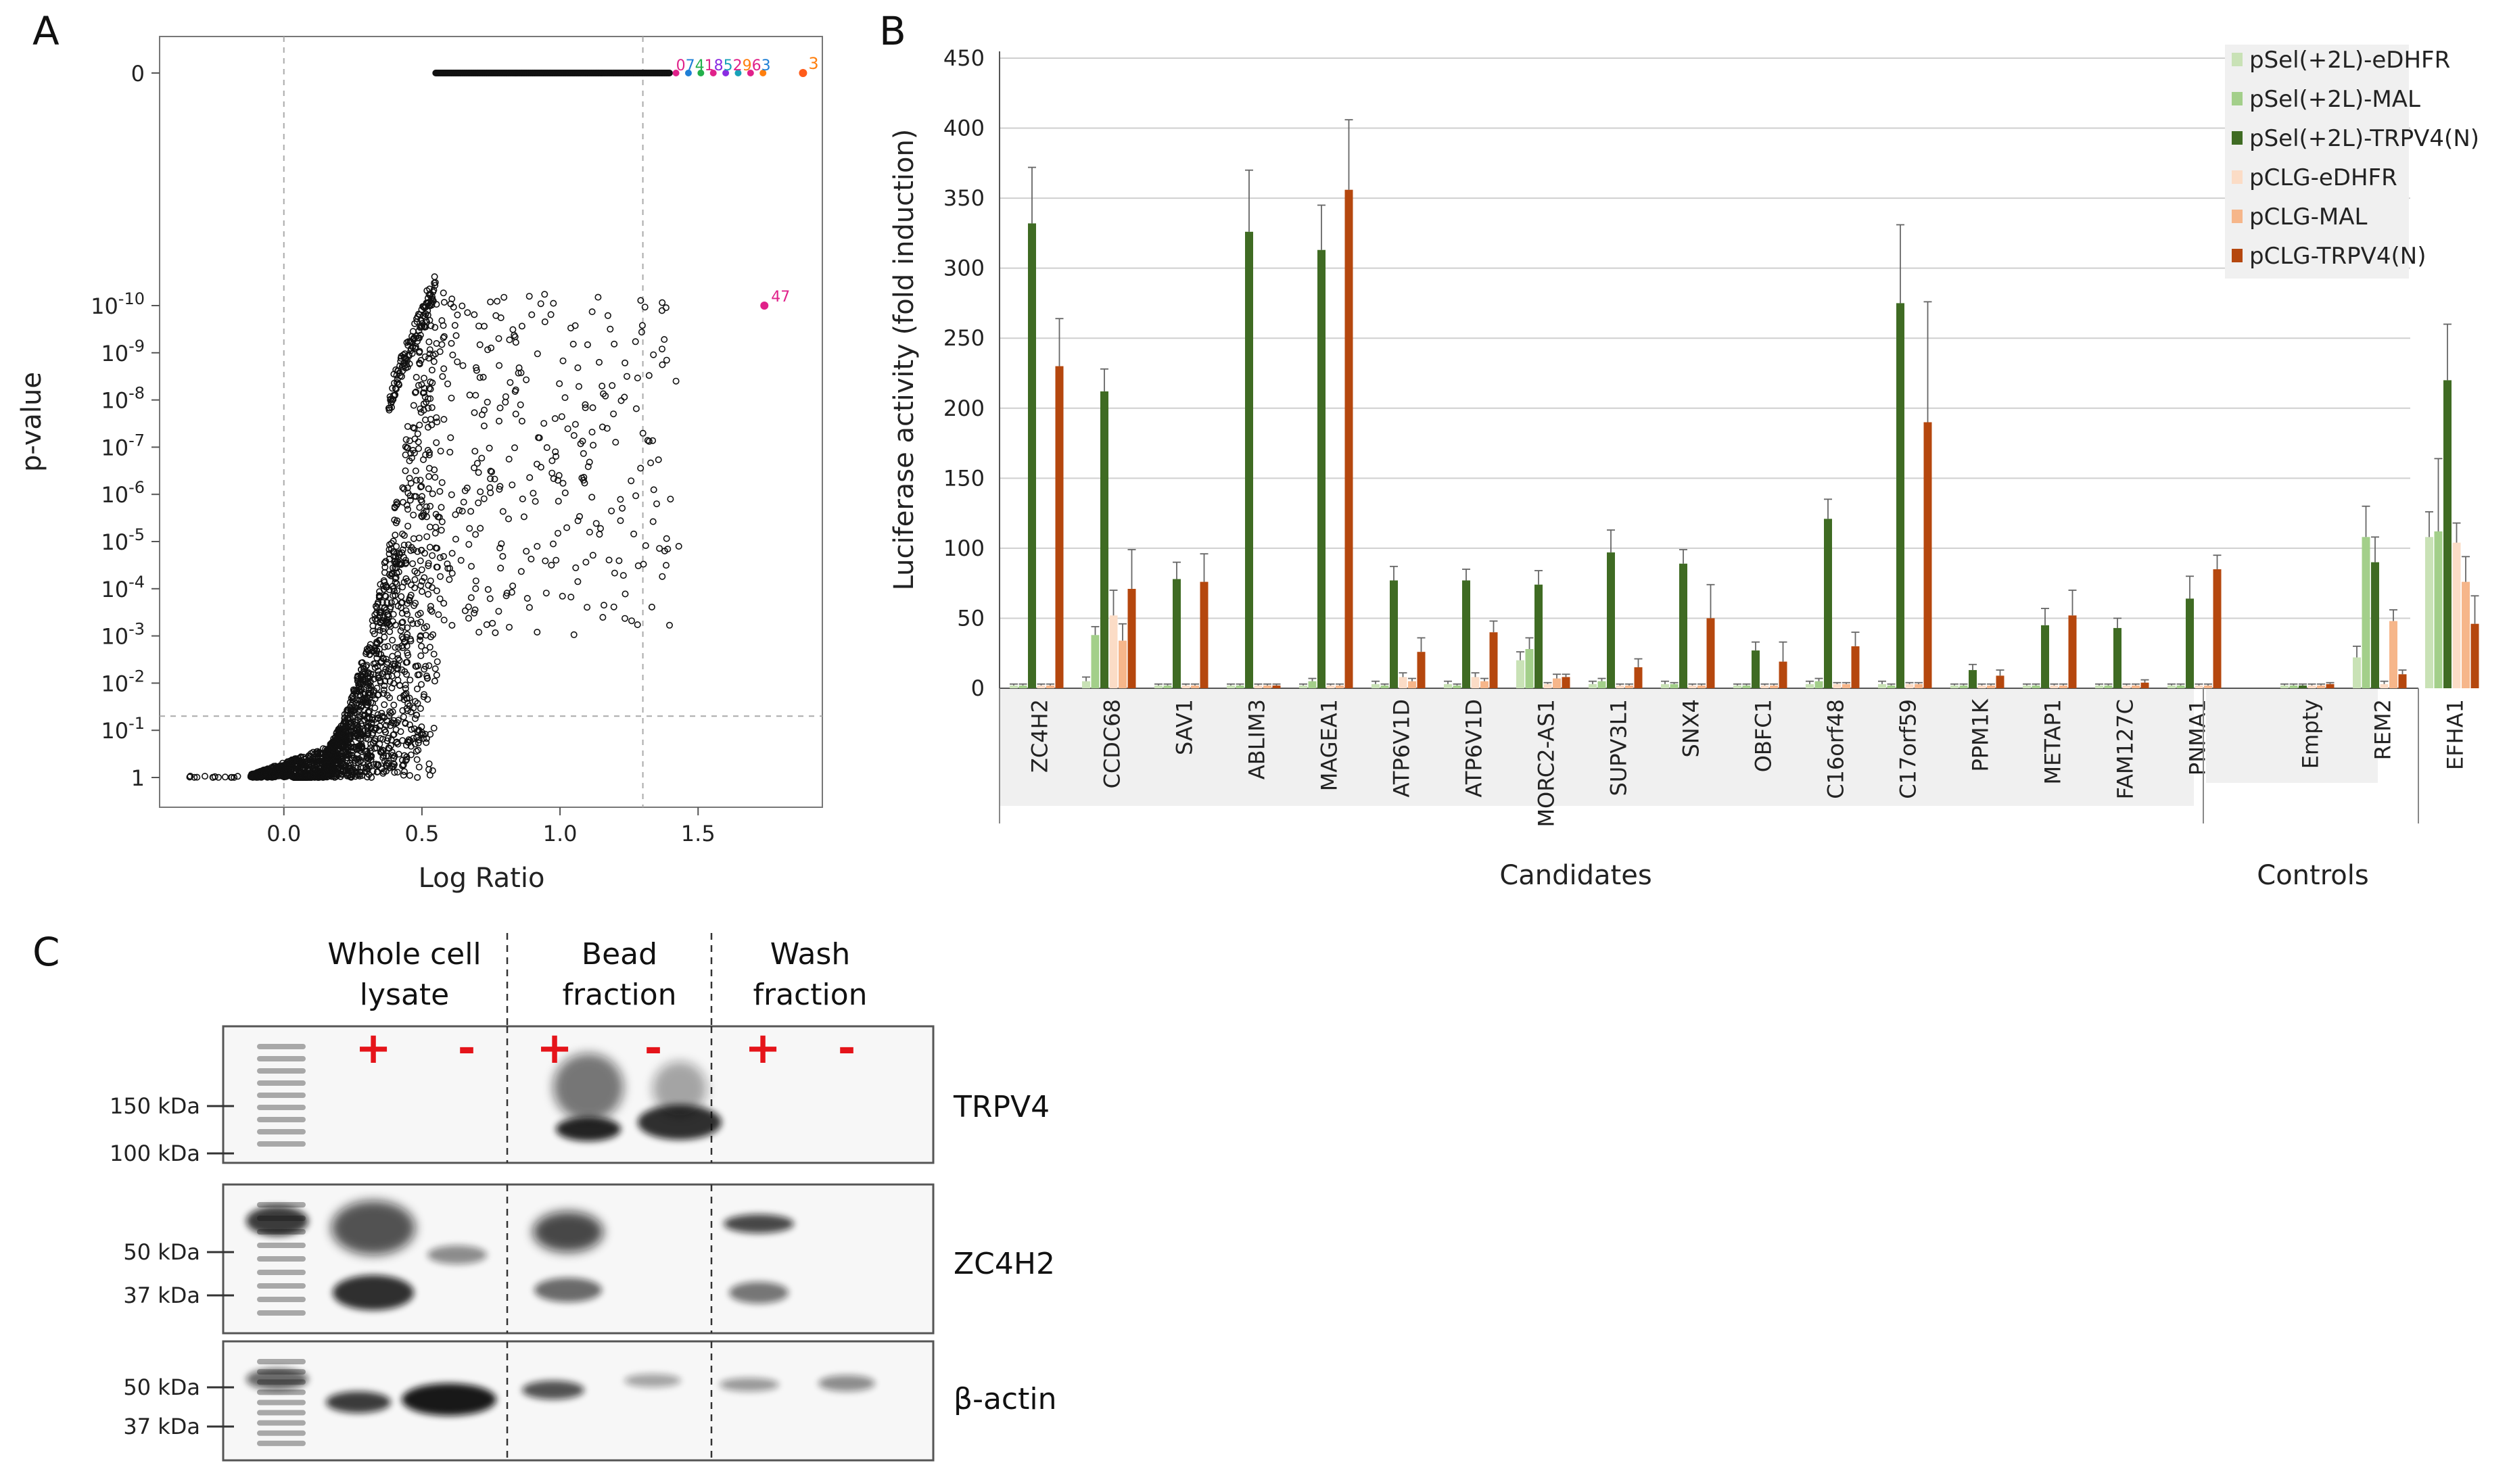  Describe the element at coordinates (123, 588) in the screenshot. I see `y-tick-label: 10-4` at that location.